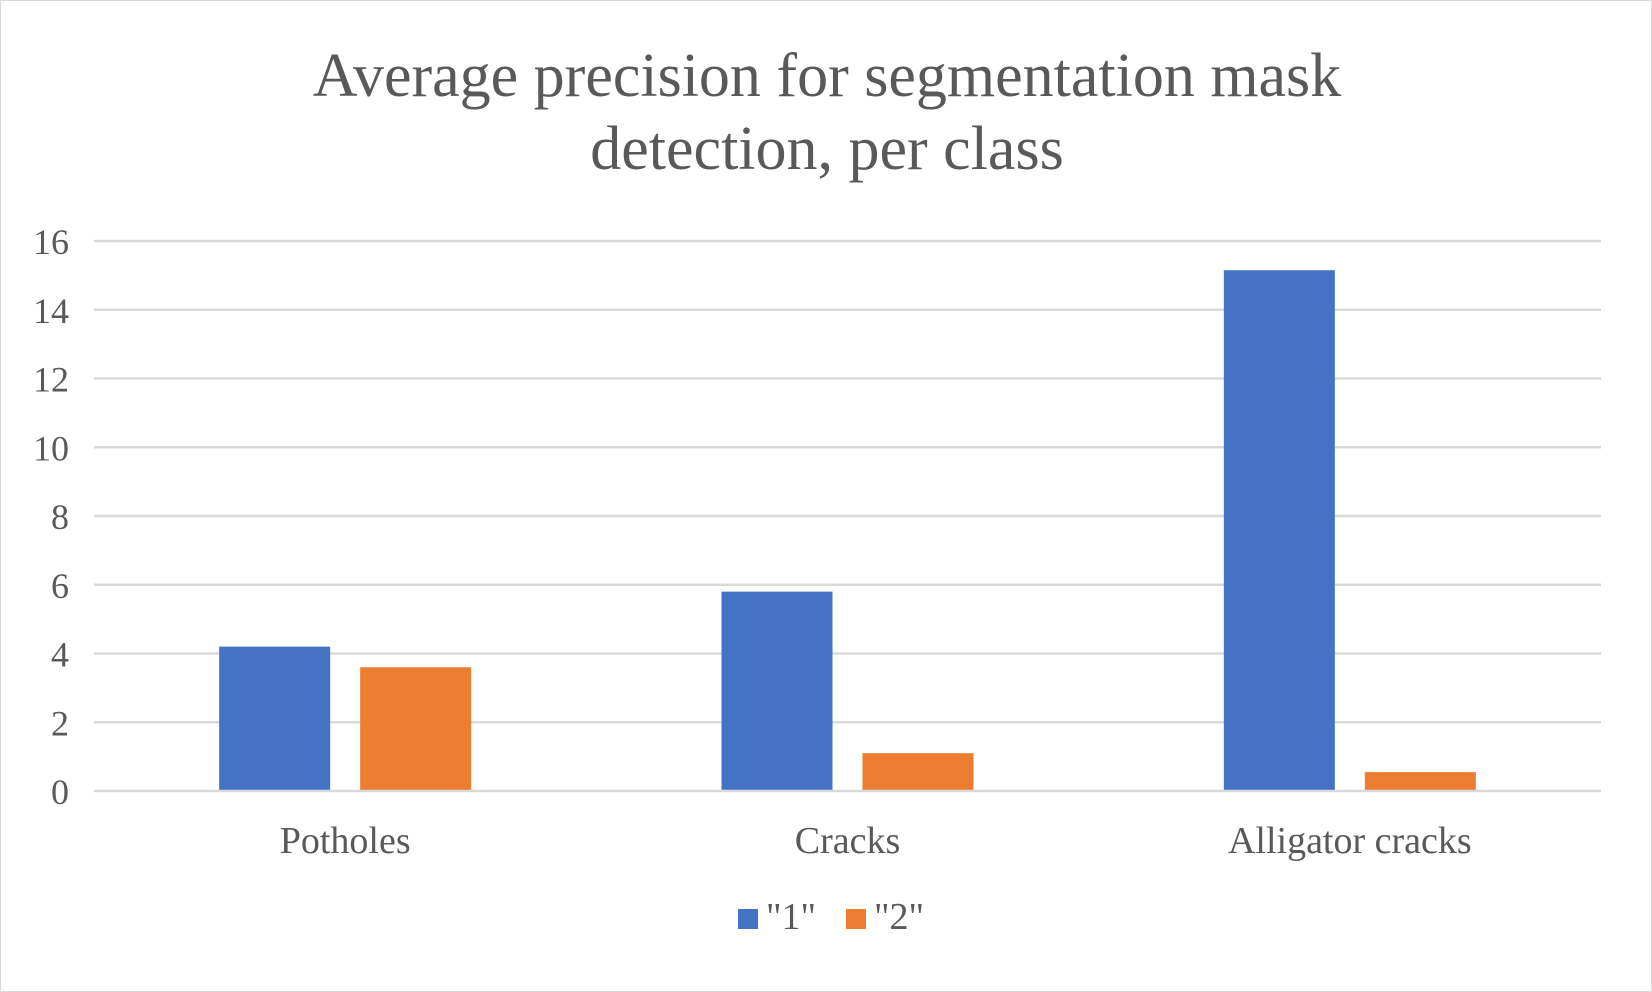 This screenshot has height=992, width=1652. Describe the element at coordinates (60, 517) in the screenshot. I see `y-tick-label-8: 8` at that location.